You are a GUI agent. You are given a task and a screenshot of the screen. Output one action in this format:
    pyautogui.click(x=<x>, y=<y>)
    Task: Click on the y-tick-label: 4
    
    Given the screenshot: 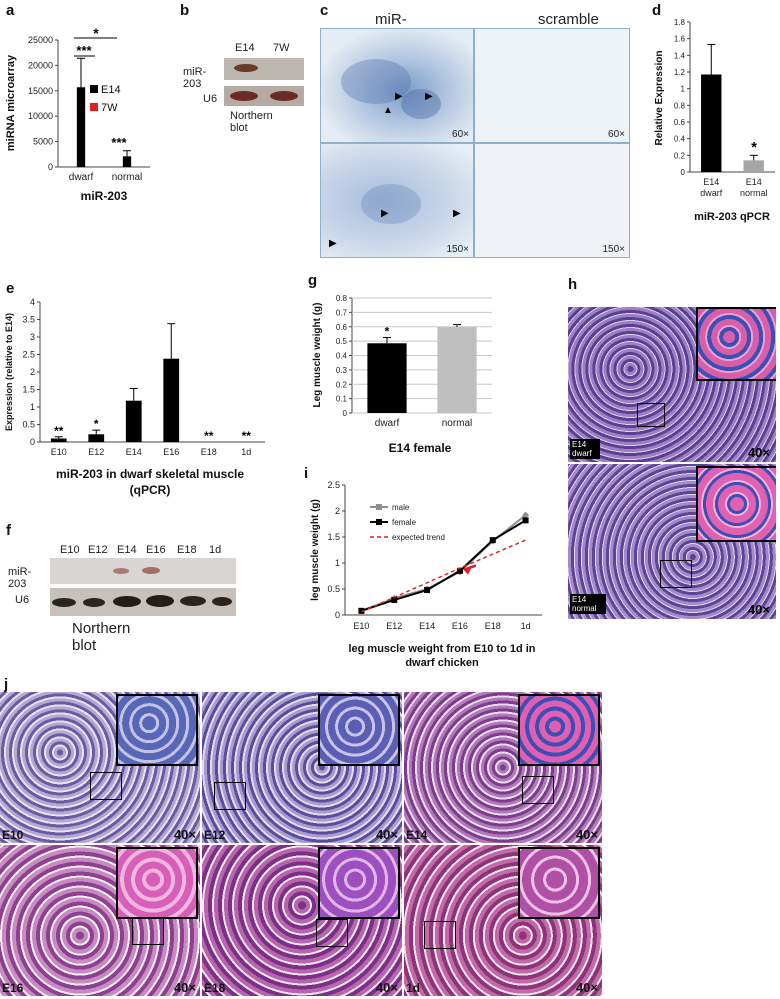 What is the action you would take?
    pyautogui.click(x=32, y=302)
    